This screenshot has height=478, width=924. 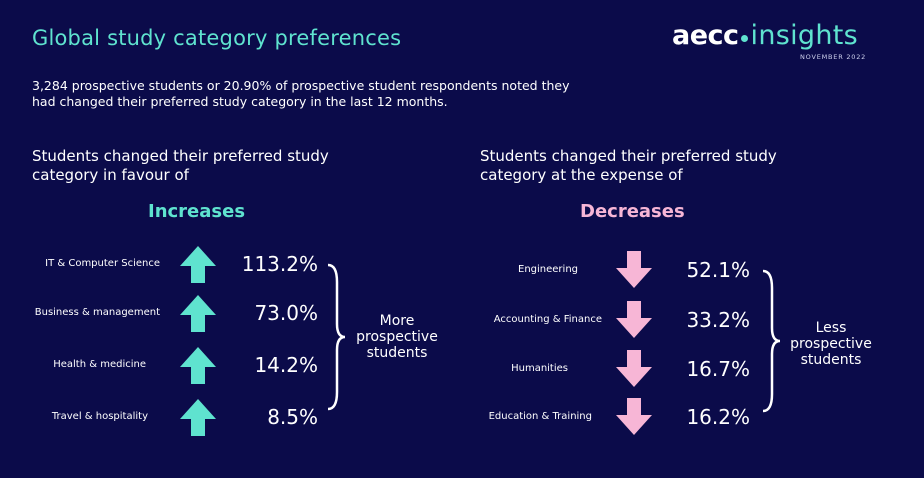 I want to click on decrease-category: Education & Training, so click(x=540, y=416).